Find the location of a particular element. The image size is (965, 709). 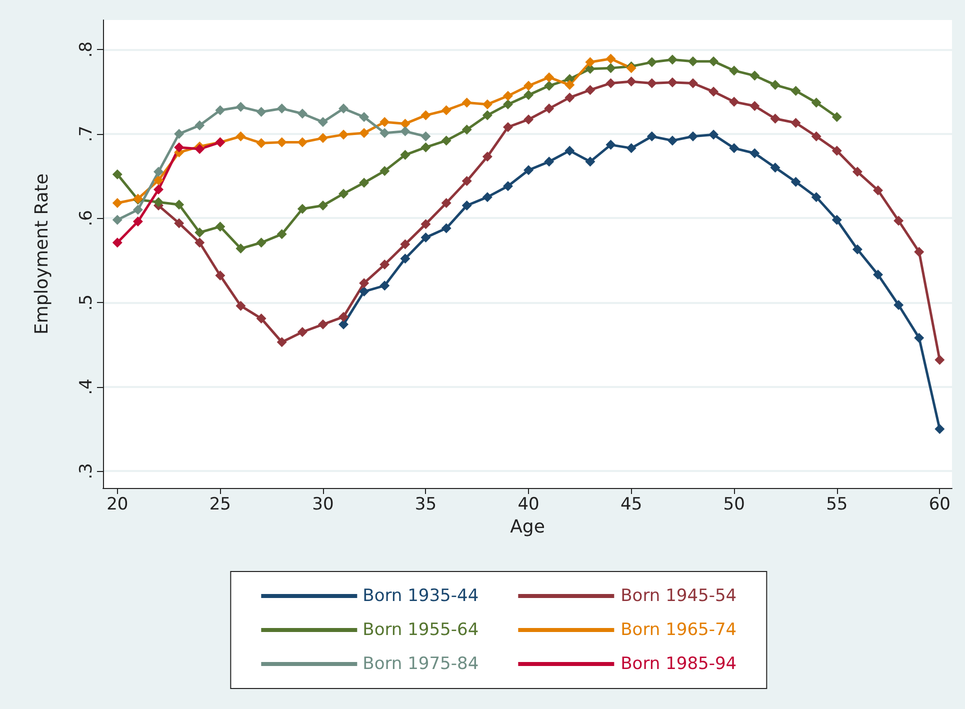

text: Born 1985-94 is located at coordinates (678, 664).